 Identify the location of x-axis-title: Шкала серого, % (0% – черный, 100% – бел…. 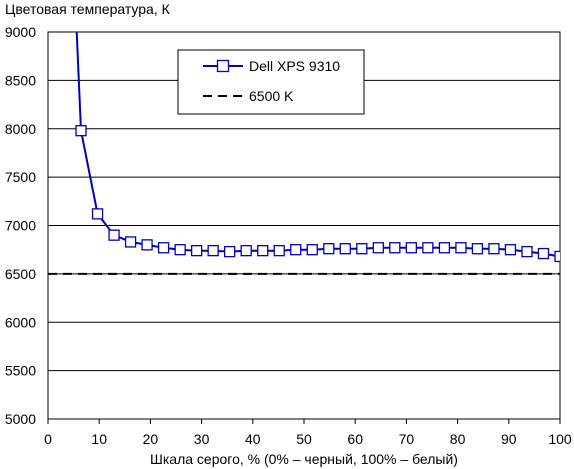
(304, 459).